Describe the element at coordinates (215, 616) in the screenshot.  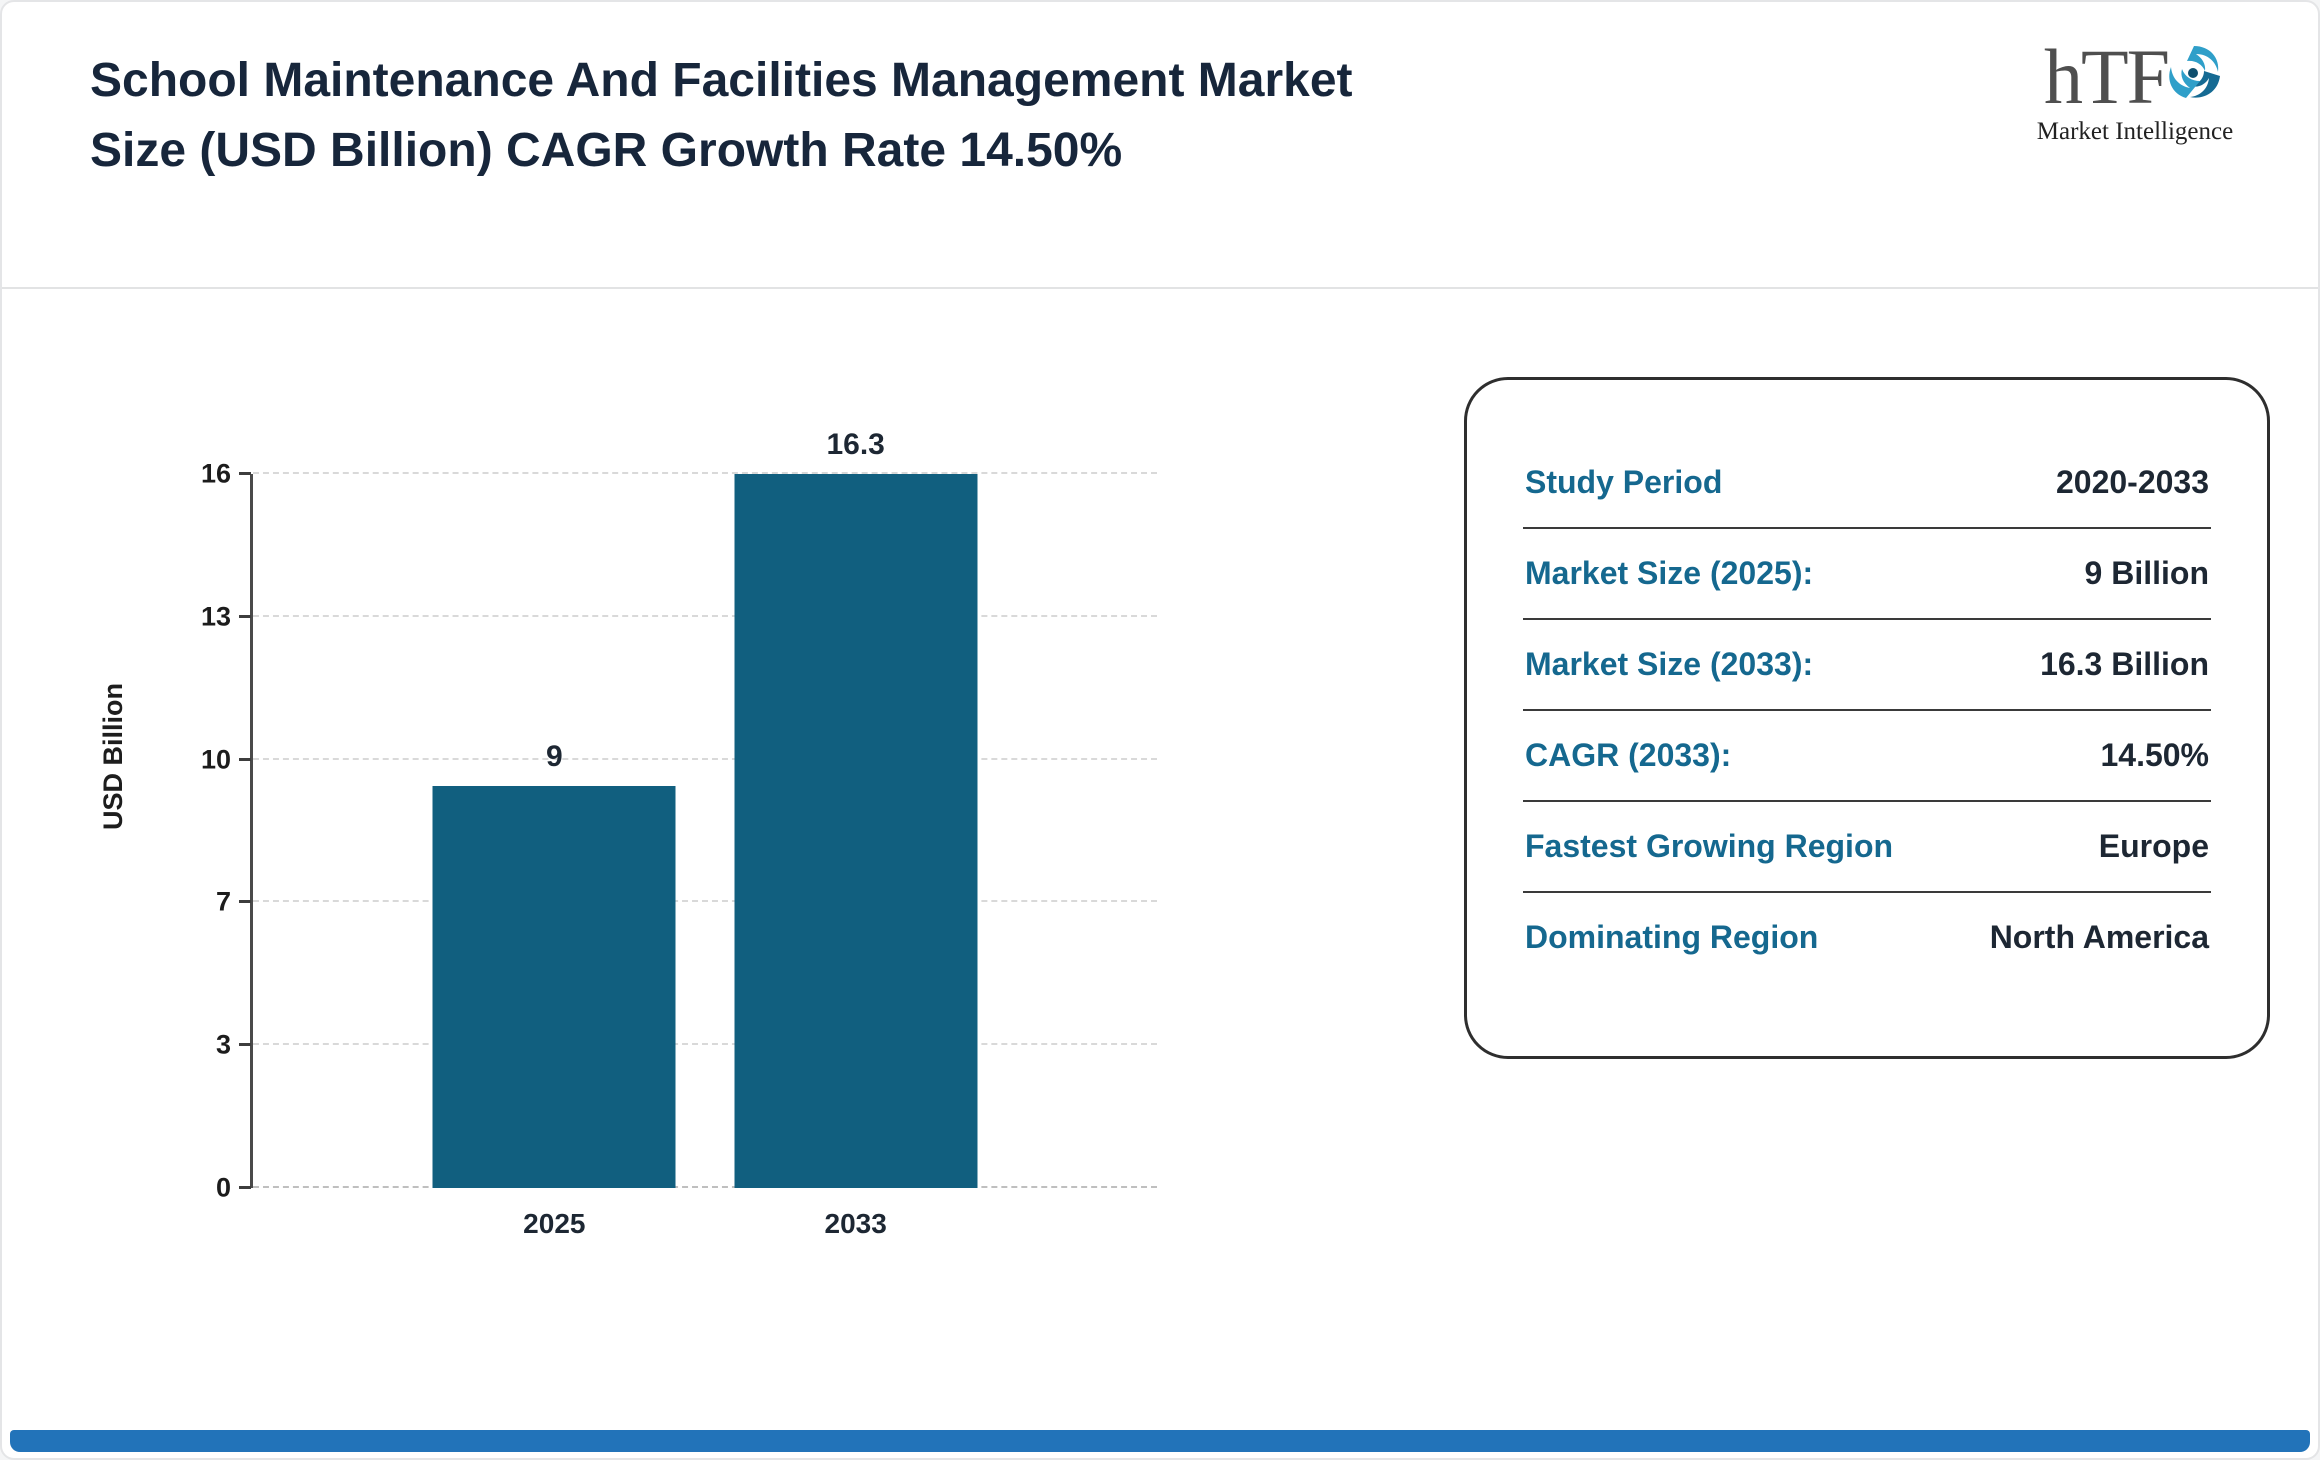
I see `y-tick-label: 13` at that location.